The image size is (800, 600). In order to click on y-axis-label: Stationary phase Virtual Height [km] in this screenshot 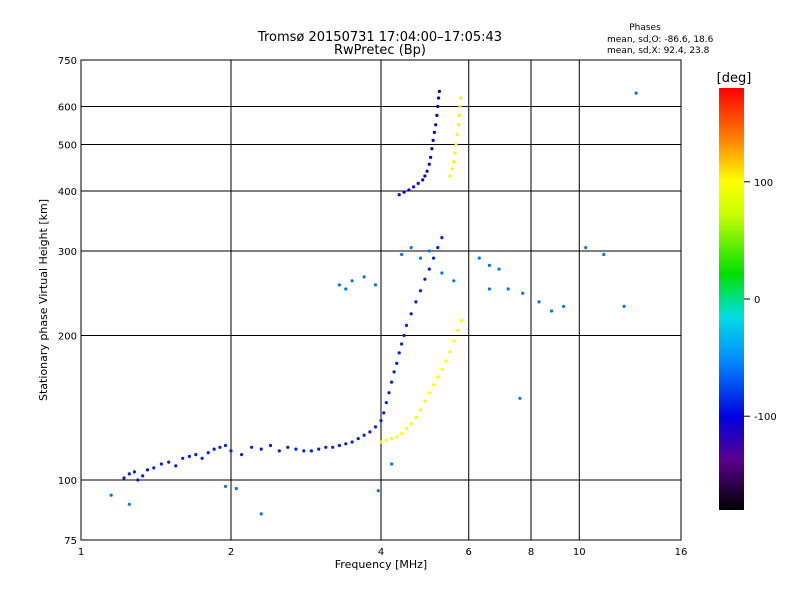, I will do `click(43, 300)`.